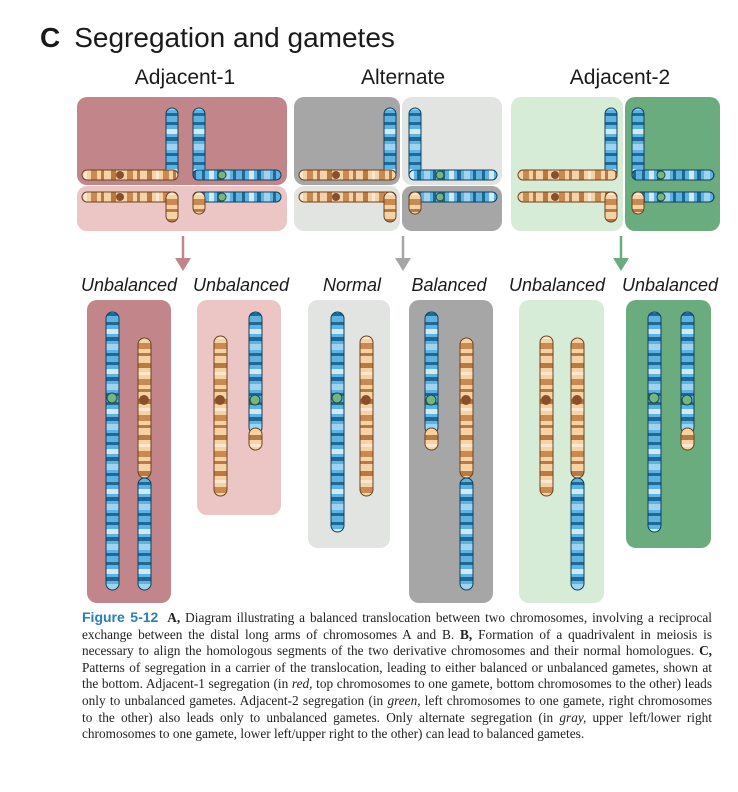 Image resolution: width=738 pixels, height=792 pixels. Describe the element at coordinates (174, 617) in the screenshot. I see `caption-letter-a: A,` at that location.